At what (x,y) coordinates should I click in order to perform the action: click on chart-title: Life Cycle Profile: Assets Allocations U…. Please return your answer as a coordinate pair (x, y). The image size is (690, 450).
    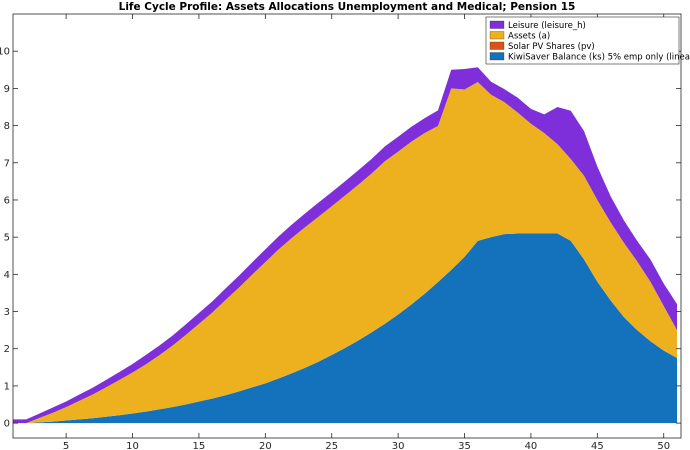
    Looking at the image, I should click on (347, 7).